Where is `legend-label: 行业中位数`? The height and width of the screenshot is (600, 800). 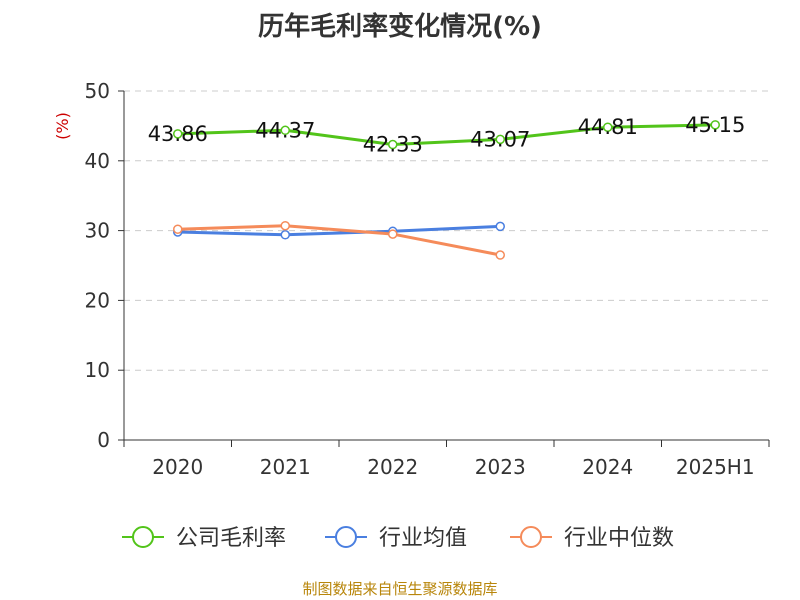
legend-label: 行业中位数 is located at coordinates (619, 538).